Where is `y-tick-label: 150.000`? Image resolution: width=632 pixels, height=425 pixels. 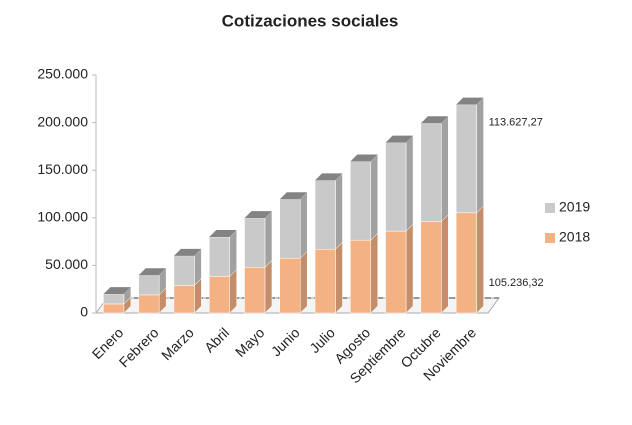 y-tick-label: 150.000 is located at coordinates (62, 169).